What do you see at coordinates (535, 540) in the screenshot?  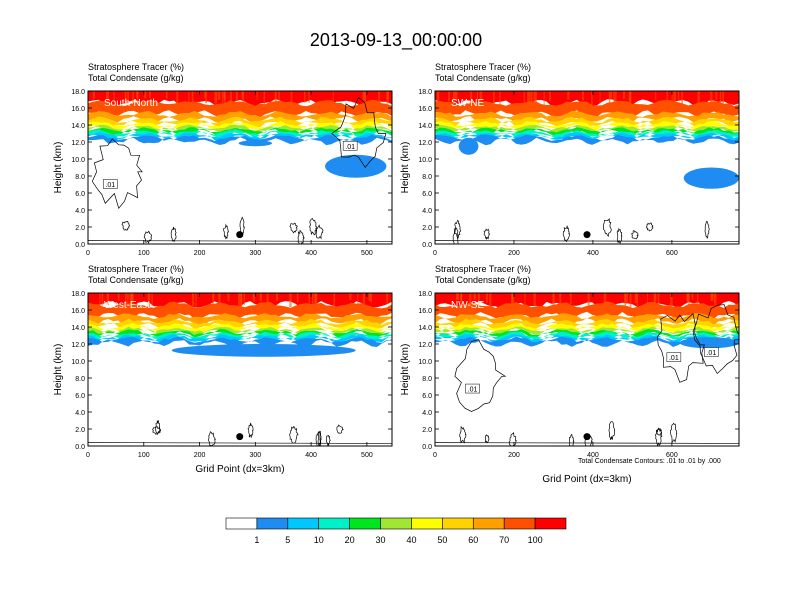 I see `colorbar-label: 100` at bounding box center [535, 540].